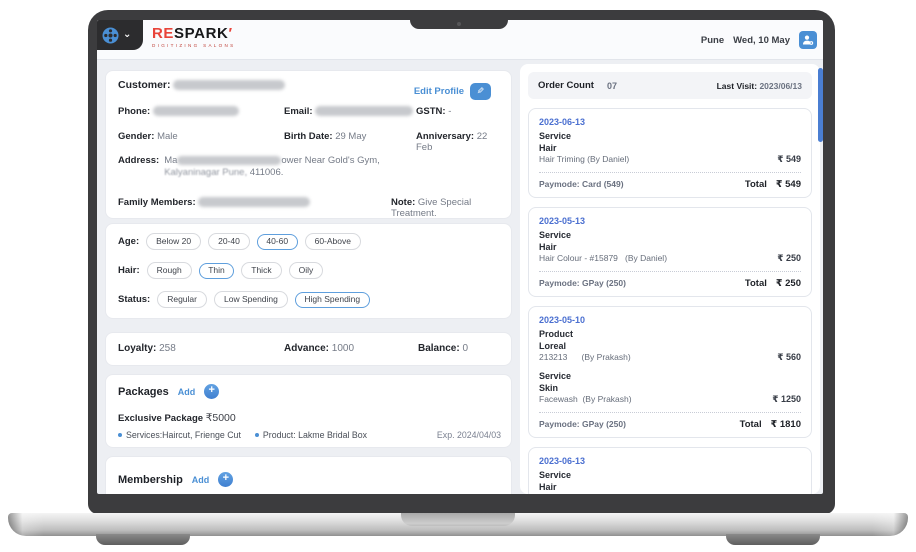 The image size is (916, 552). I want to click on status-chip-regular: Regular, so click(182, 299).